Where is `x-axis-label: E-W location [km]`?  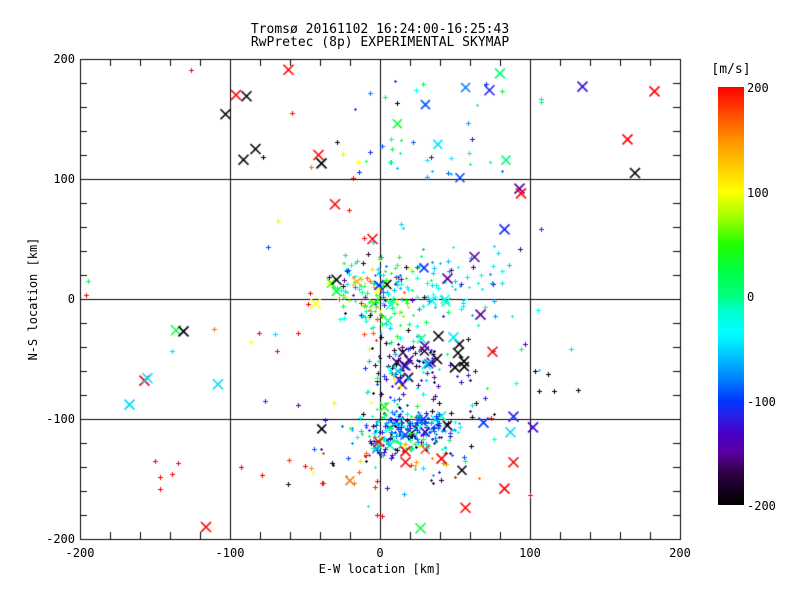
x-axis-label: E-W location [km] is located at coordinates (380, 569).